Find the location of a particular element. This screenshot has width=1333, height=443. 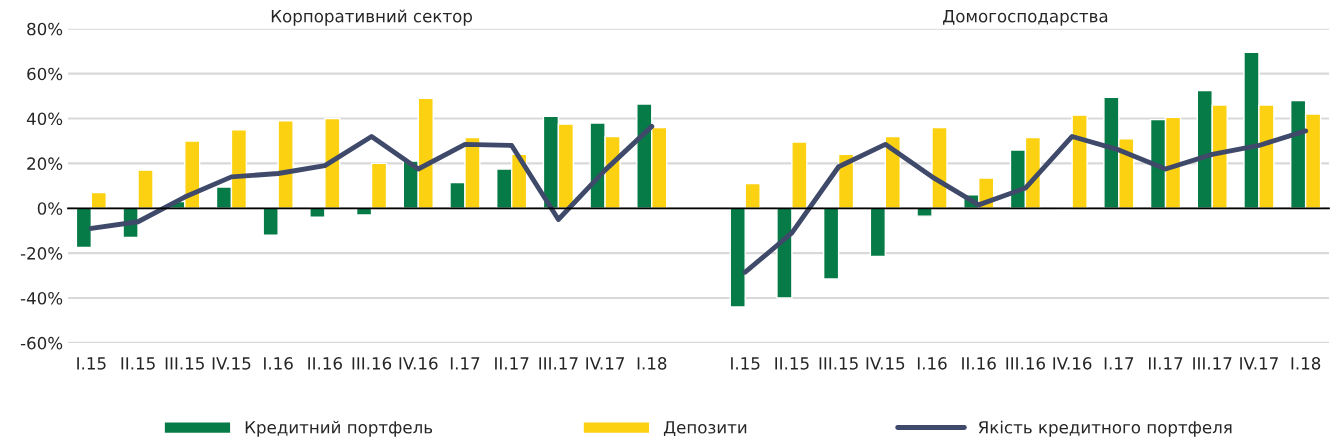

y-tick-label: -40% is located at coordinates (41, 298).